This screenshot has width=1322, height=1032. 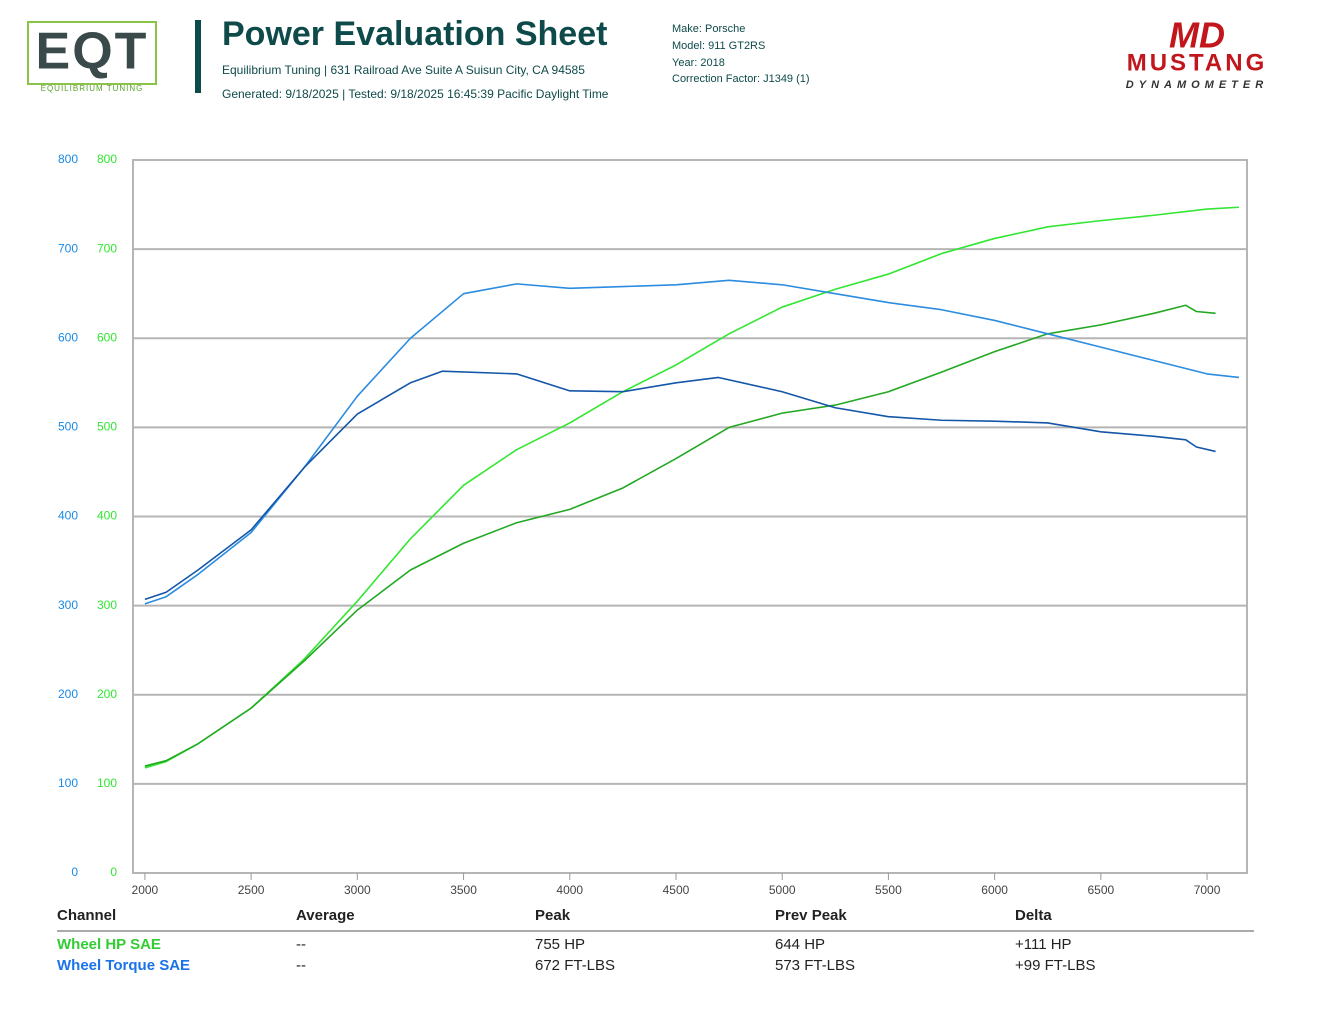 I want to click on vehicle-info: Year: 2018, so click(x=698, y=63).